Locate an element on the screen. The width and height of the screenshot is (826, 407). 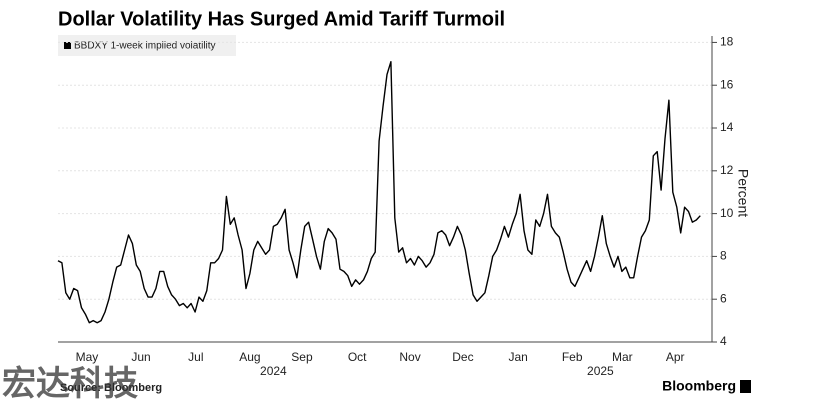
x-tick-label: May is located at coordinates (87, 357).